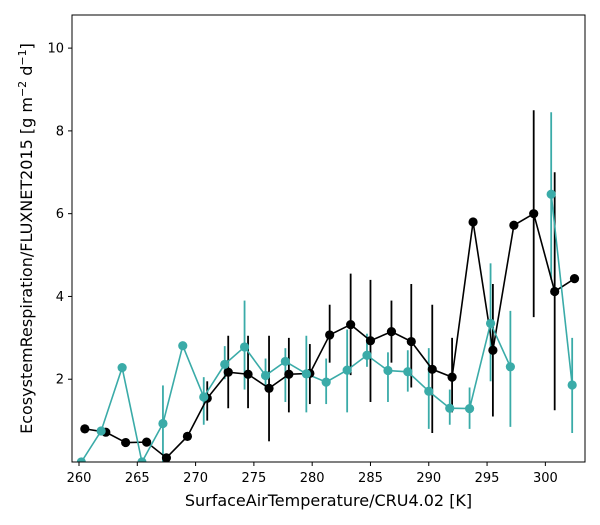 The width and height of the screenshot is (600, 525). What do you see at coordinates (55, 49) in the screenshot?
I see `y-tick-label: 10` at bounding box center [55, 49].